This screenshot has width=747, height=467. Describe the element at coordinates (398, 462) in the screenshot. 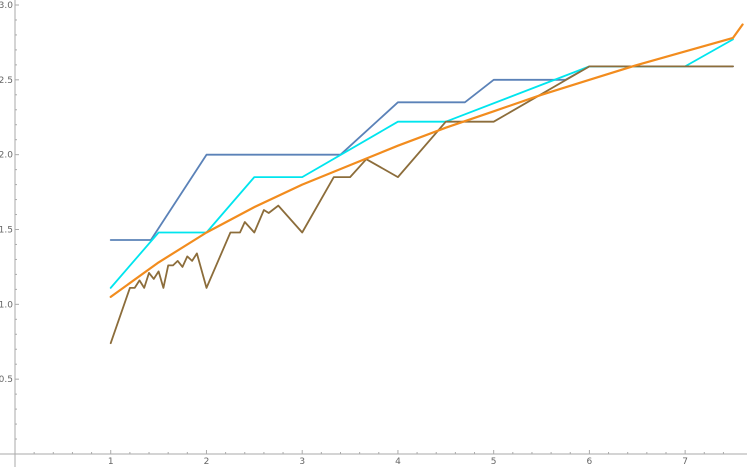

I see `x-tick-label: 4` at that location.